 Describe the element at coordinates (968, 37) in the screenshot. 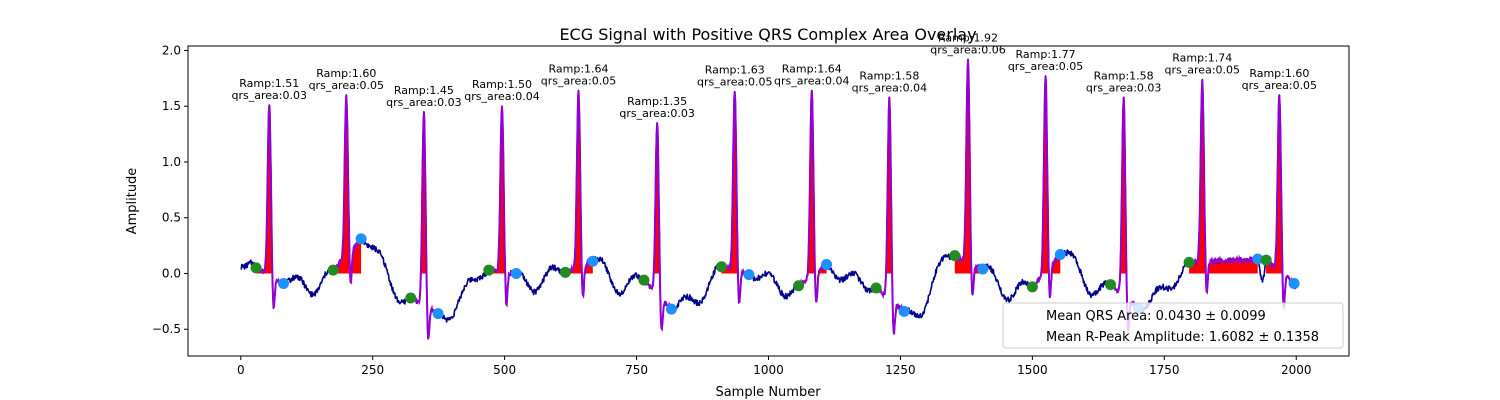

I see `r-amplitude-label-10: Ramp:1.92` at that location.